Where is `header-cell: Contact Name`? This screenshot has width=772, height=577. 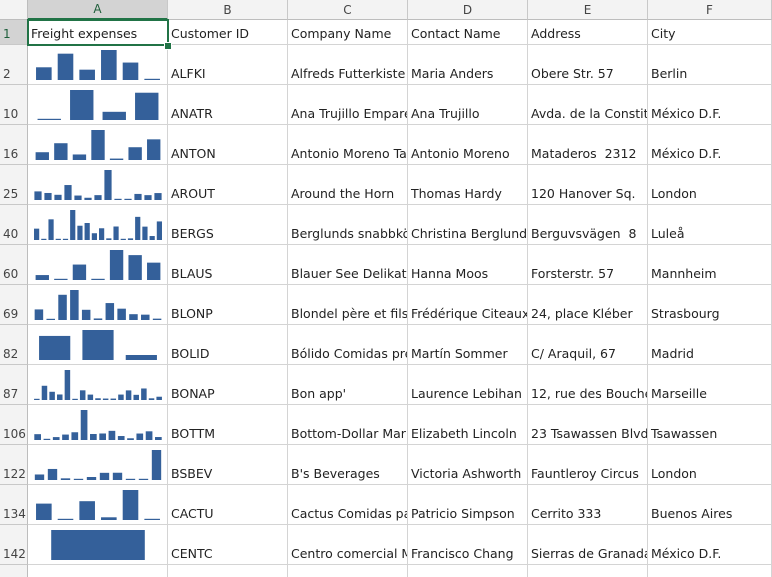
header-cell: Contact Name is located at coordinates (468, 32).